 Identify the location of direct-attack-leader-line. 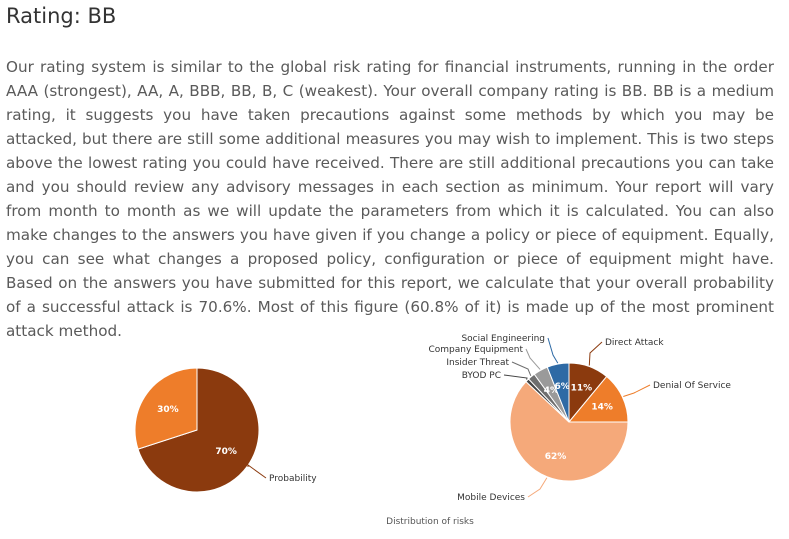
(595, 353).